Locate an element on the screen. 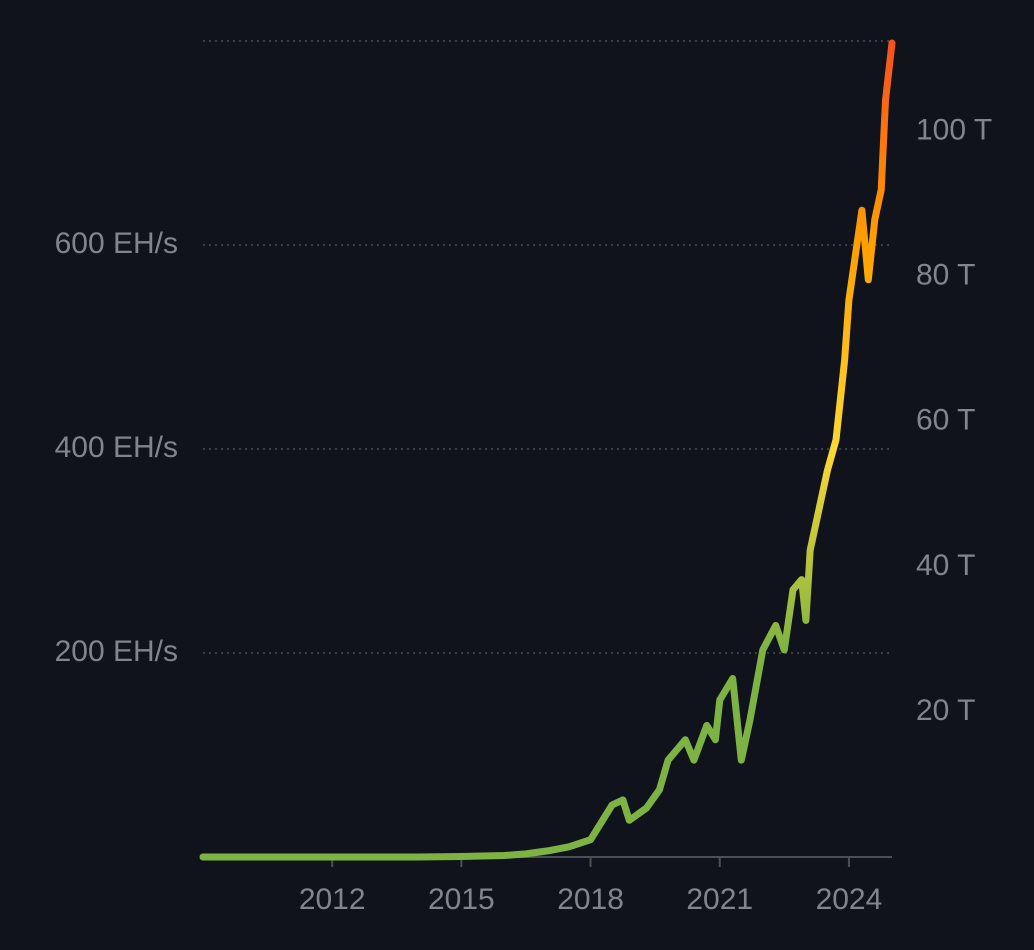  y-tick-label: 400 EH/s is located at coordinates (116, 447).